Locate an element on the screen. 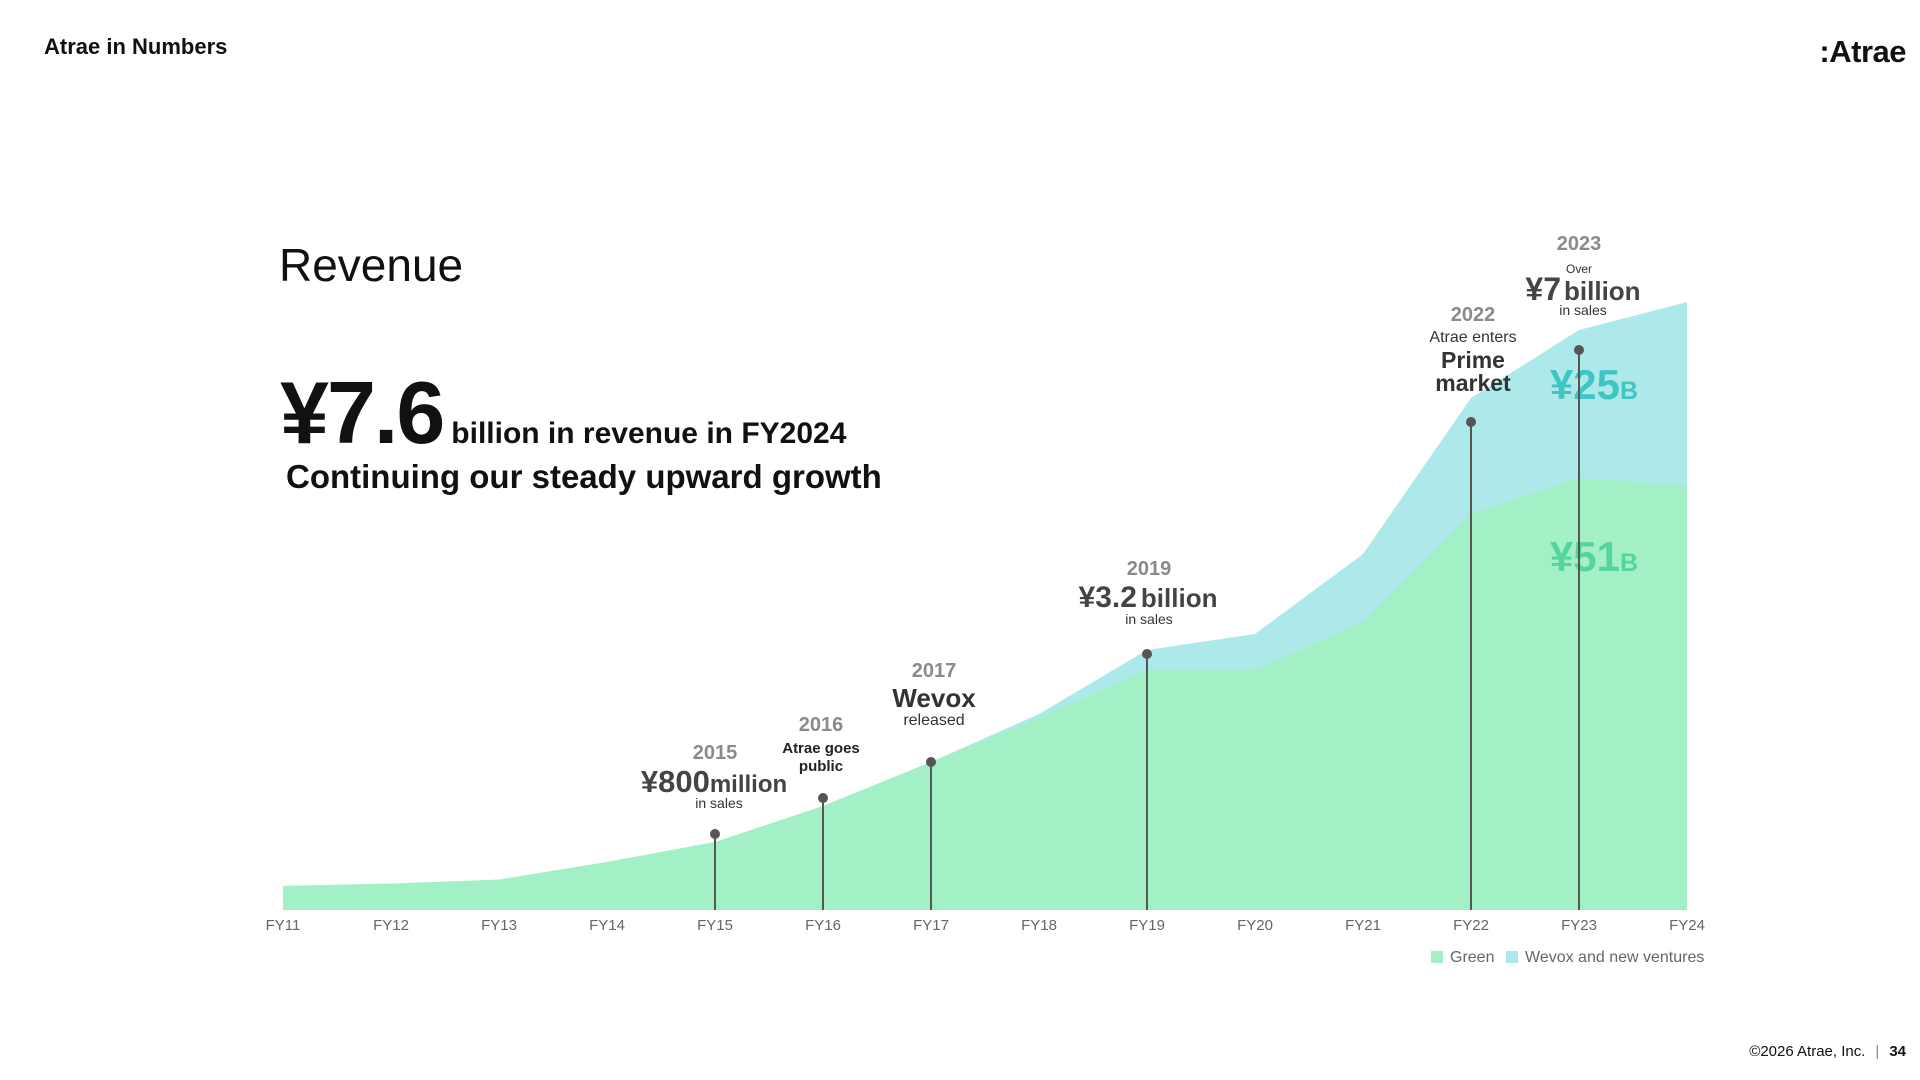  milestone-amount: ¥800million is located at coordinates (714, 781).